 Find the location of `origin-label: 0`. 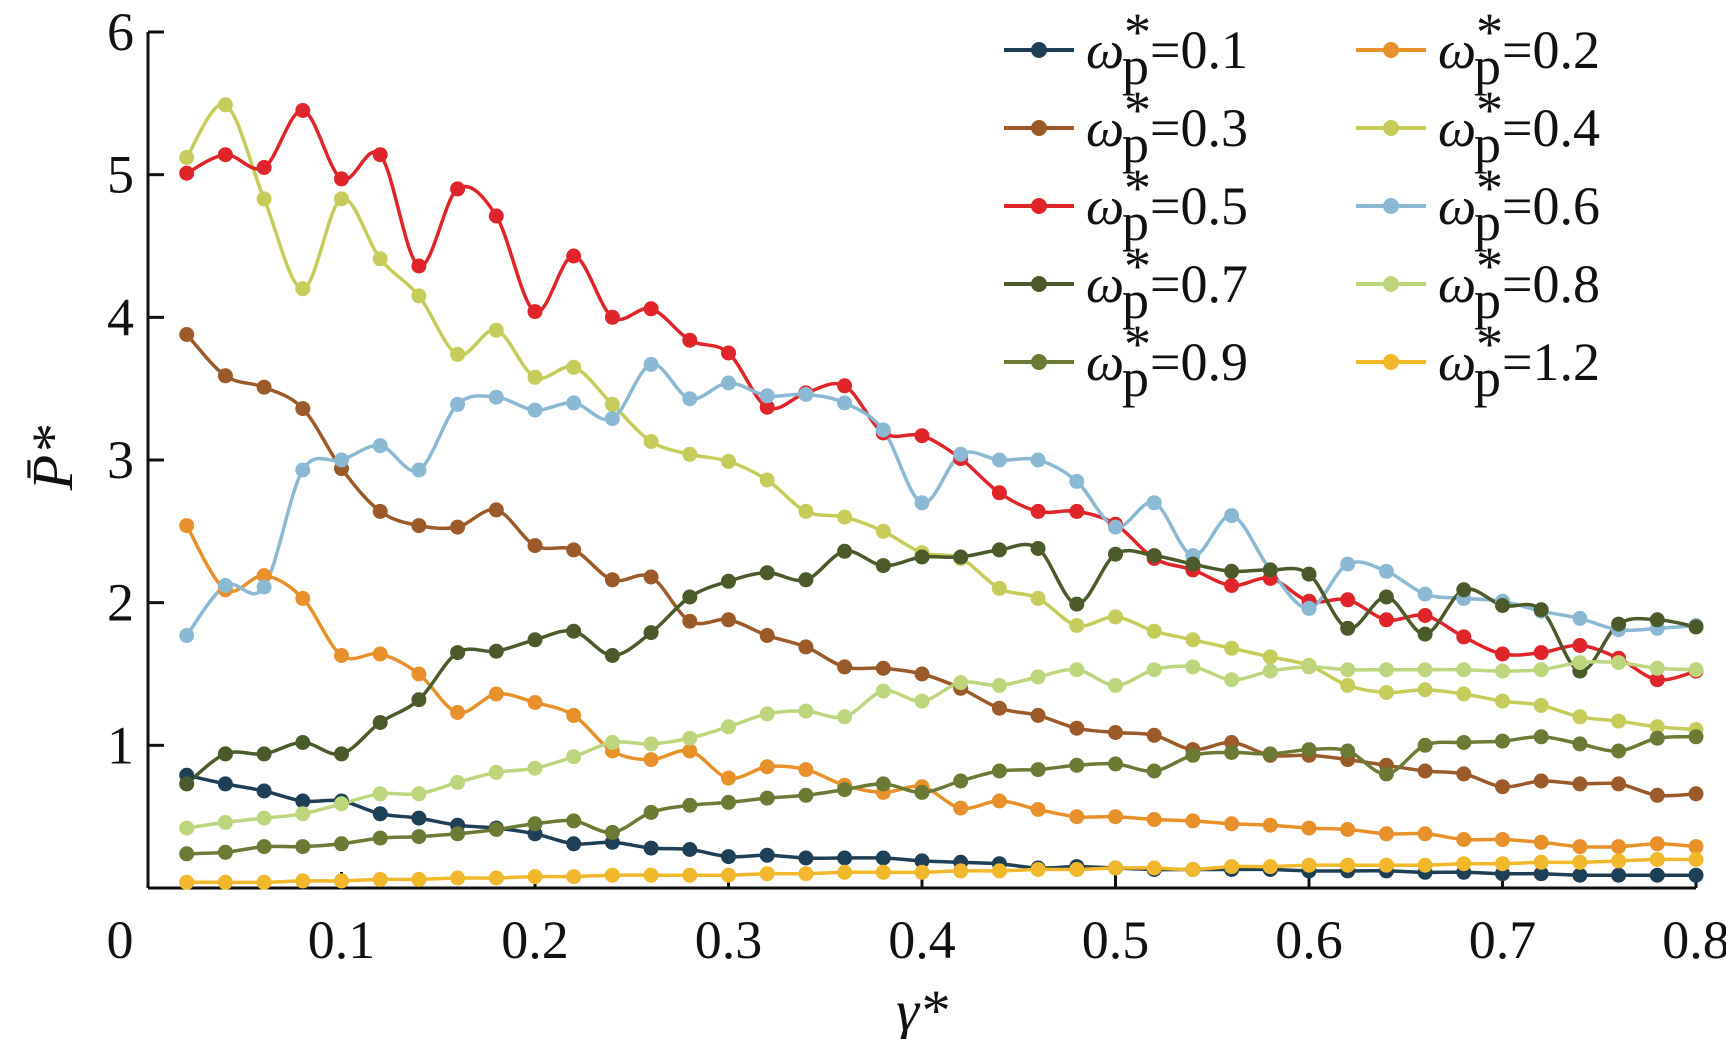

origin-label: 0 is located at coordinates (120, 940).